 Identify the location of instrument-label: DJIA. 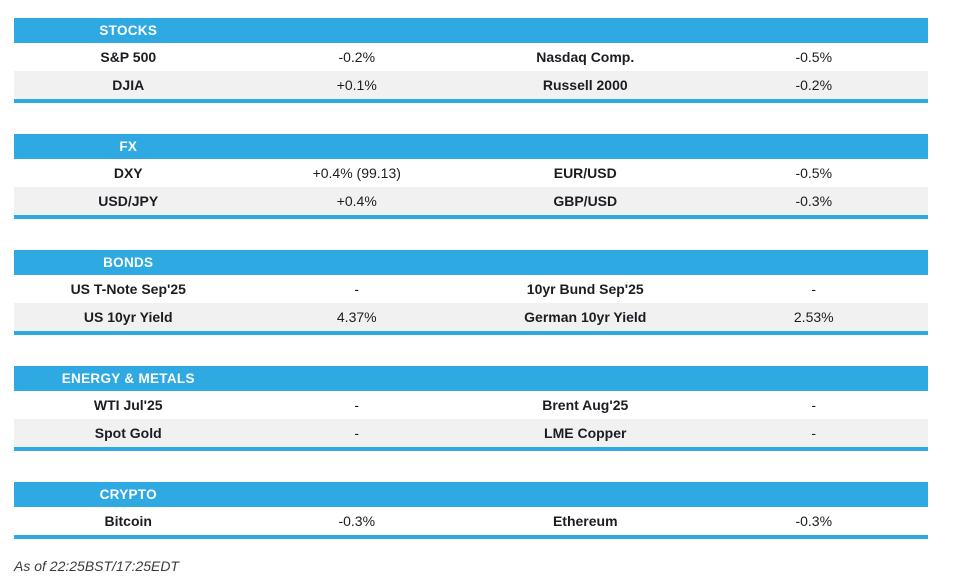
(128, 85).